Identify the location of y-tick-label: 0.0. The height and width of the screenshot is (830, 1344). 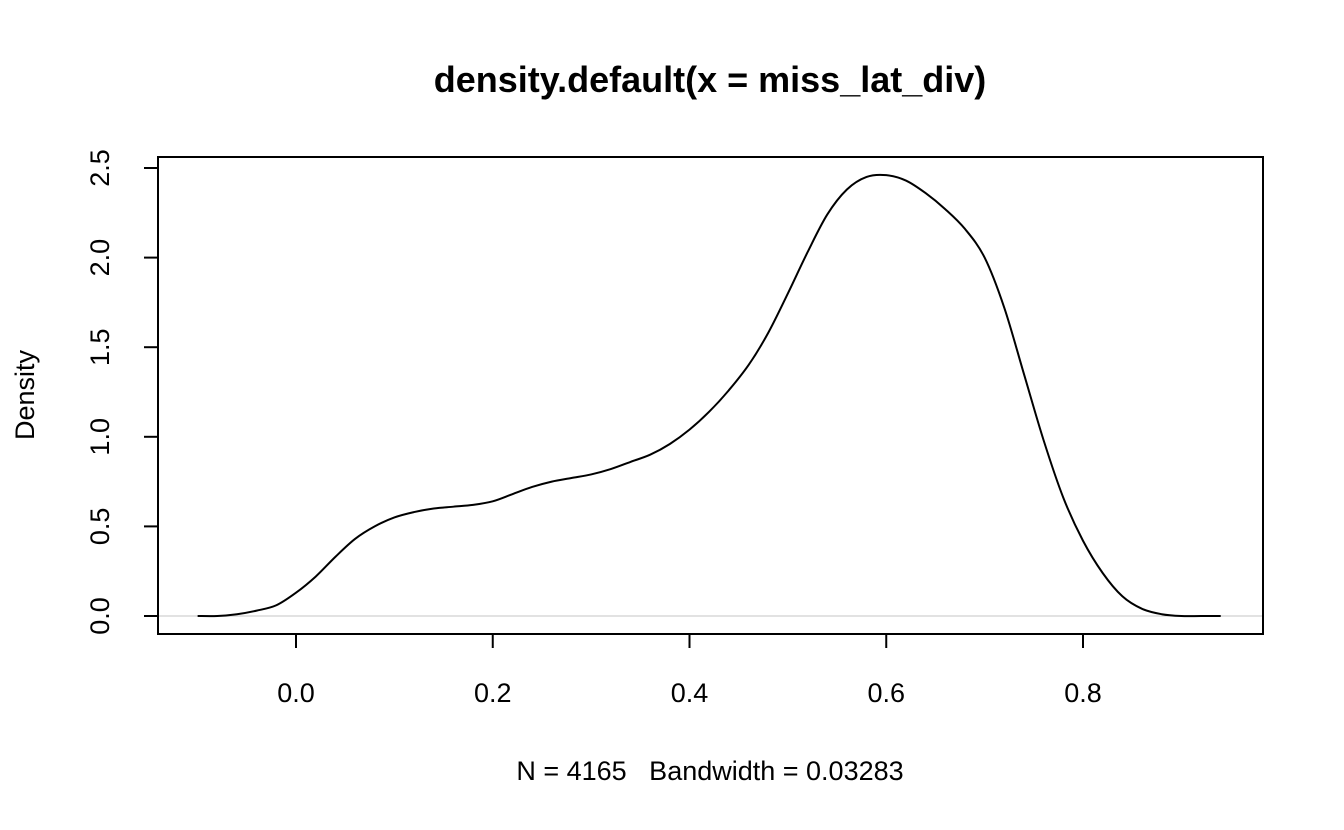
(100, 616).